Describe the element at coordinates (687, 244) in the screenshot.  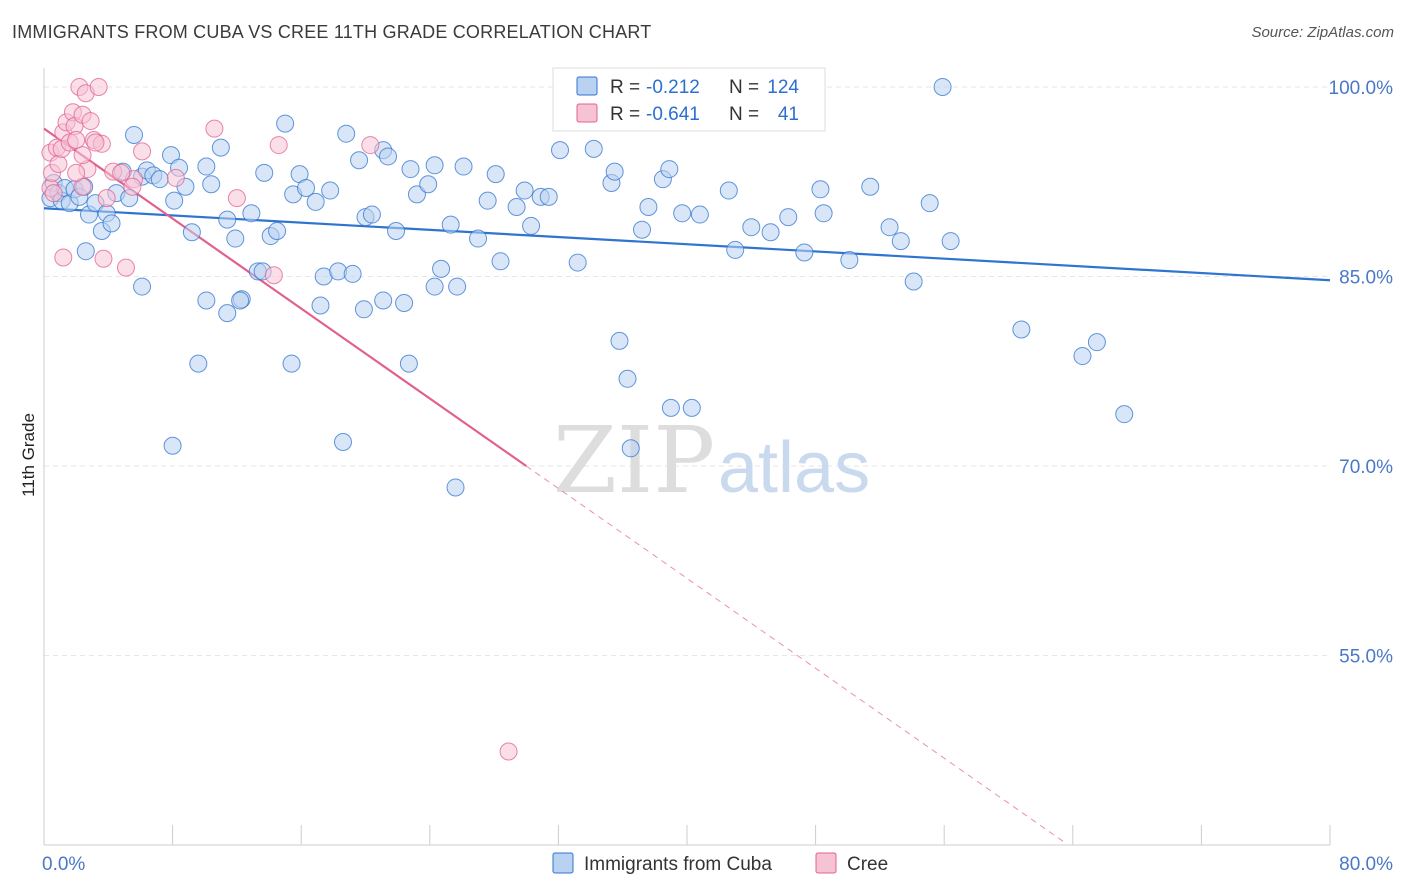
I see `trend-line-cuba` at that location.